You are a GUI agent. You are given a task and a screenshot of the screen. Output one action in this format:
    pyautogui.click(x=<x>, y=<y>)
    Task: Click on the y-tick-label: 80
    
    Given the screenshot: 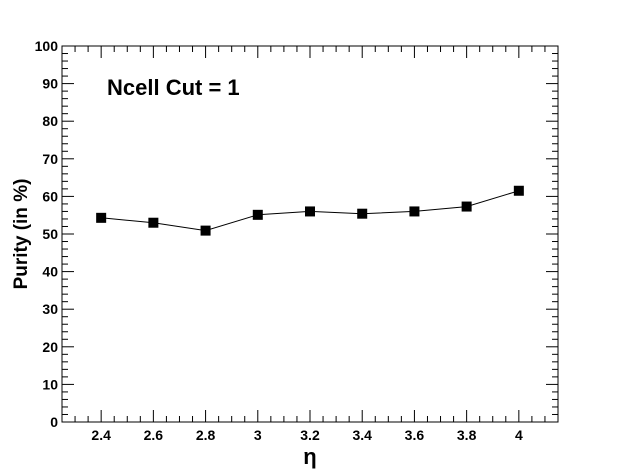 What is the action you would take?
    pyautogui.click(x=50, y=121)
    